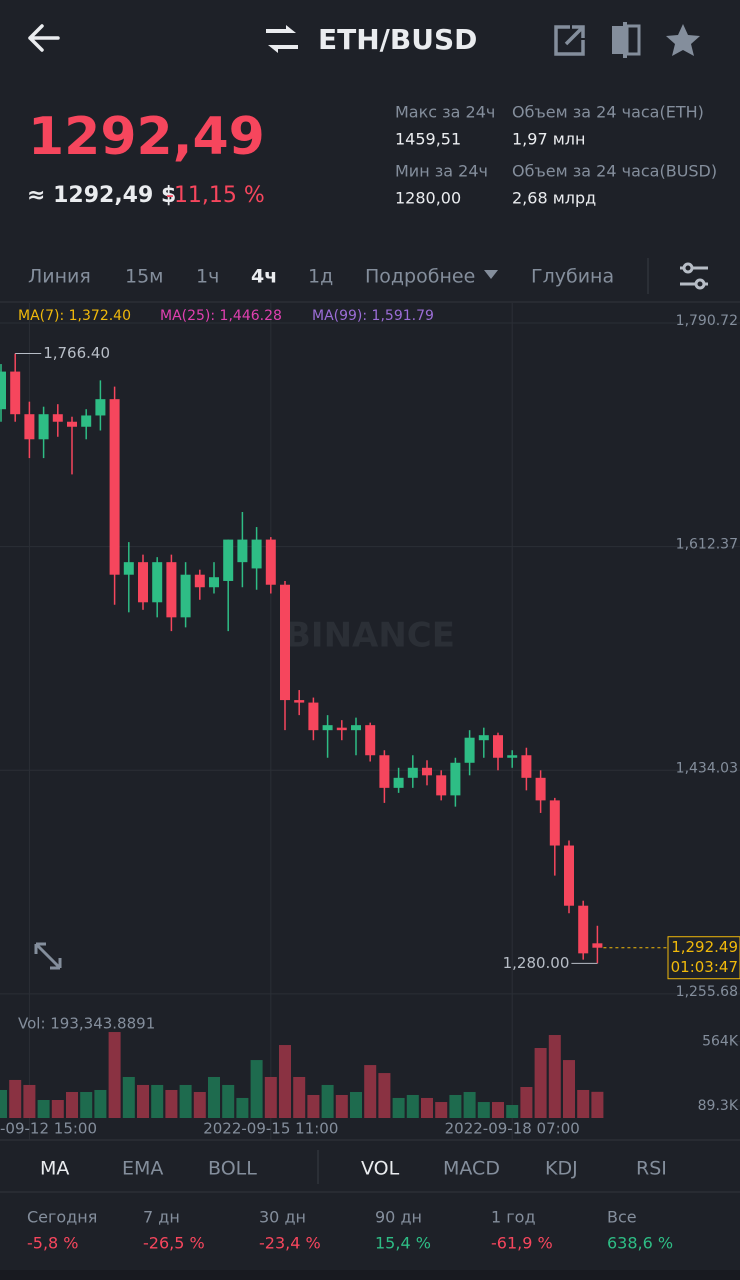 The height and width of the screenshot is (1280, 740). Describe the element at coordinates (380, 1169) in the screenshot. I see `indicator-tab: VOL` at that location.